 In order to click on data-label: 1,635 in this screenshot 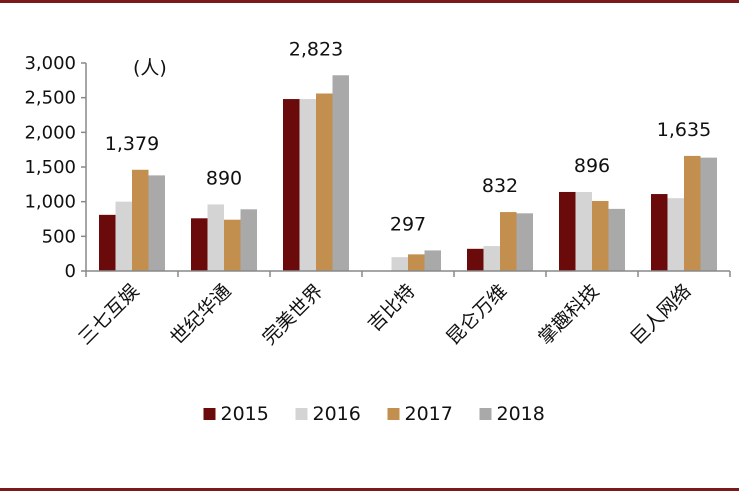, I will do `click(684, 130)`.